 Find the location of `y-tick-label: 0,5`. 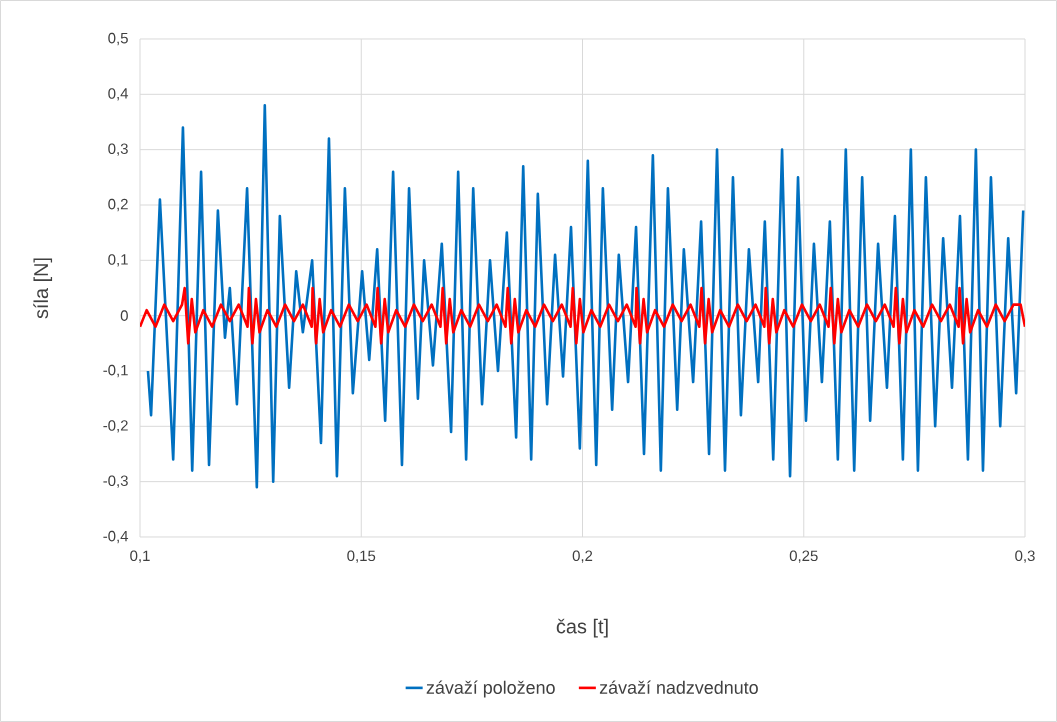

y-tick-label: 0,5 is located at coordinates (118, 39).